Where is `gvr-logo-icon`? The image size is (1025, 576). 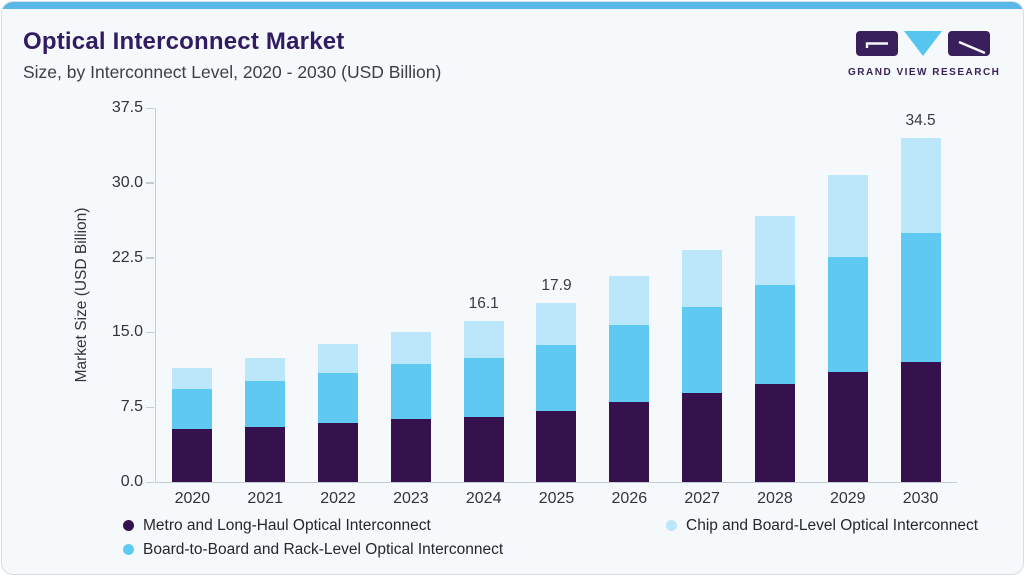 gvr-logo-icon is located at coordinates (923, 43).